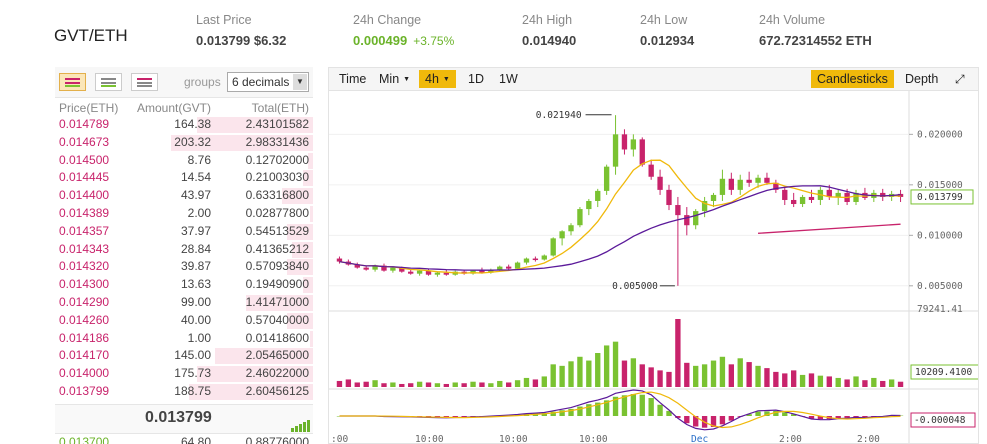 The image size is (987, 444). I want to click on ask-amount: 164.38, so click(192, 124).